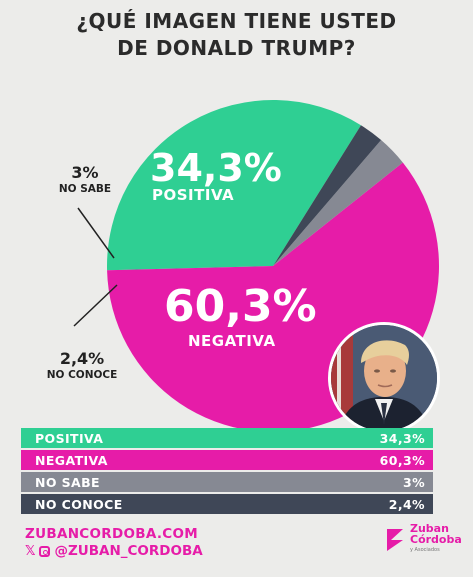 The width and height of the screenshot is (473, 577). Describe the element at coordinates (30, 551) in the screenshot. I see `x-icon: 𝕏` at that location.